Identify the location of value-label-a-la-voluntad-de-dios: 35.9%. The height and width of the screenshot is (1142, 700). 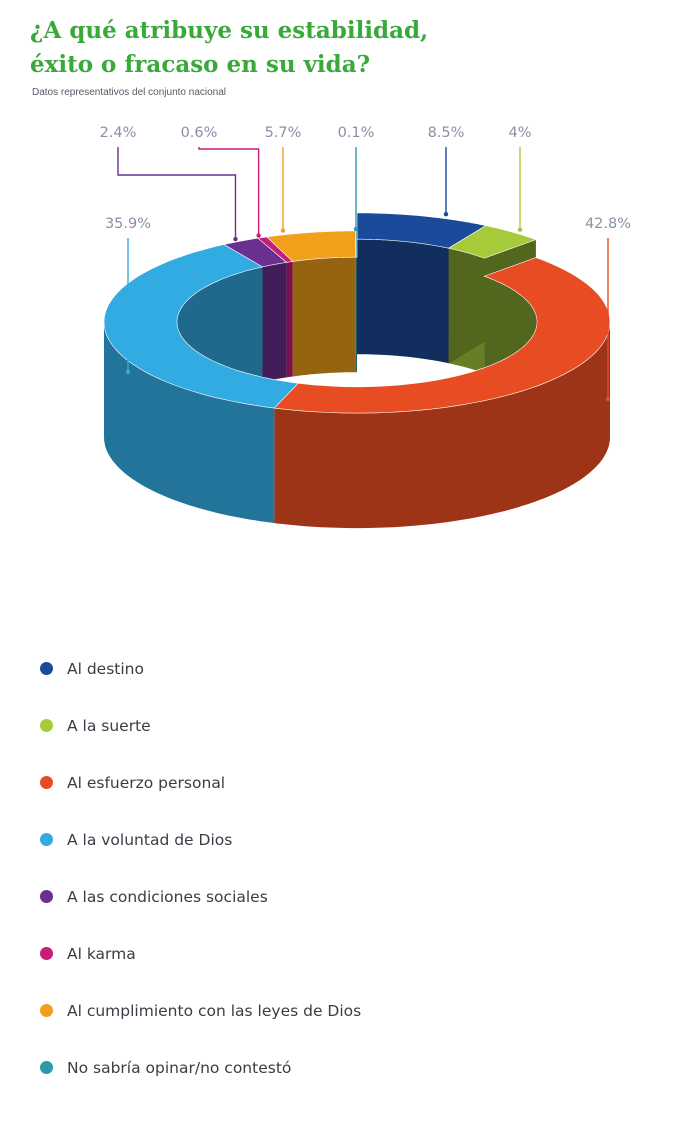
(128, 224).